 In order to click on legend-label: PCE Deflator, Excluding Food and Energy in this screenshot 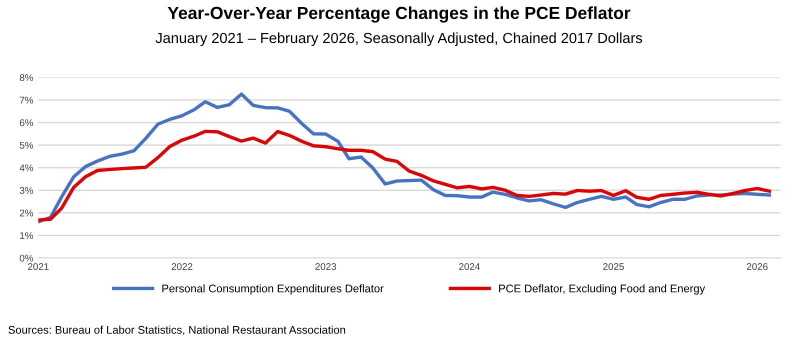, I will do `click(602, 289)`.